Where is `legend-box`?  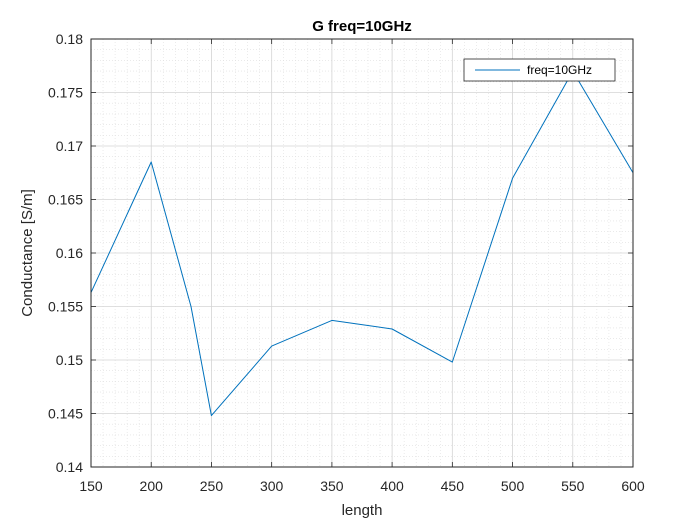
legend-box is located at coordinates (539, 70).